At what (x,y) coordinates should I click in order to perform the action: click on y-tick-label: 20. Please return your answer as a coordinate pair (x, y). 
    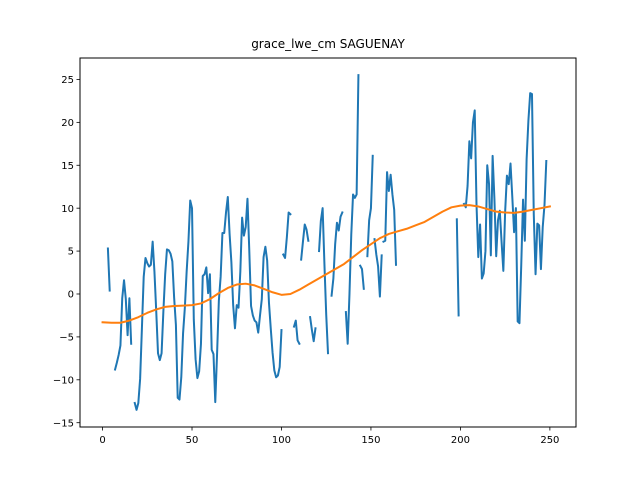
    Looking at the image, I should click on (67, 123).